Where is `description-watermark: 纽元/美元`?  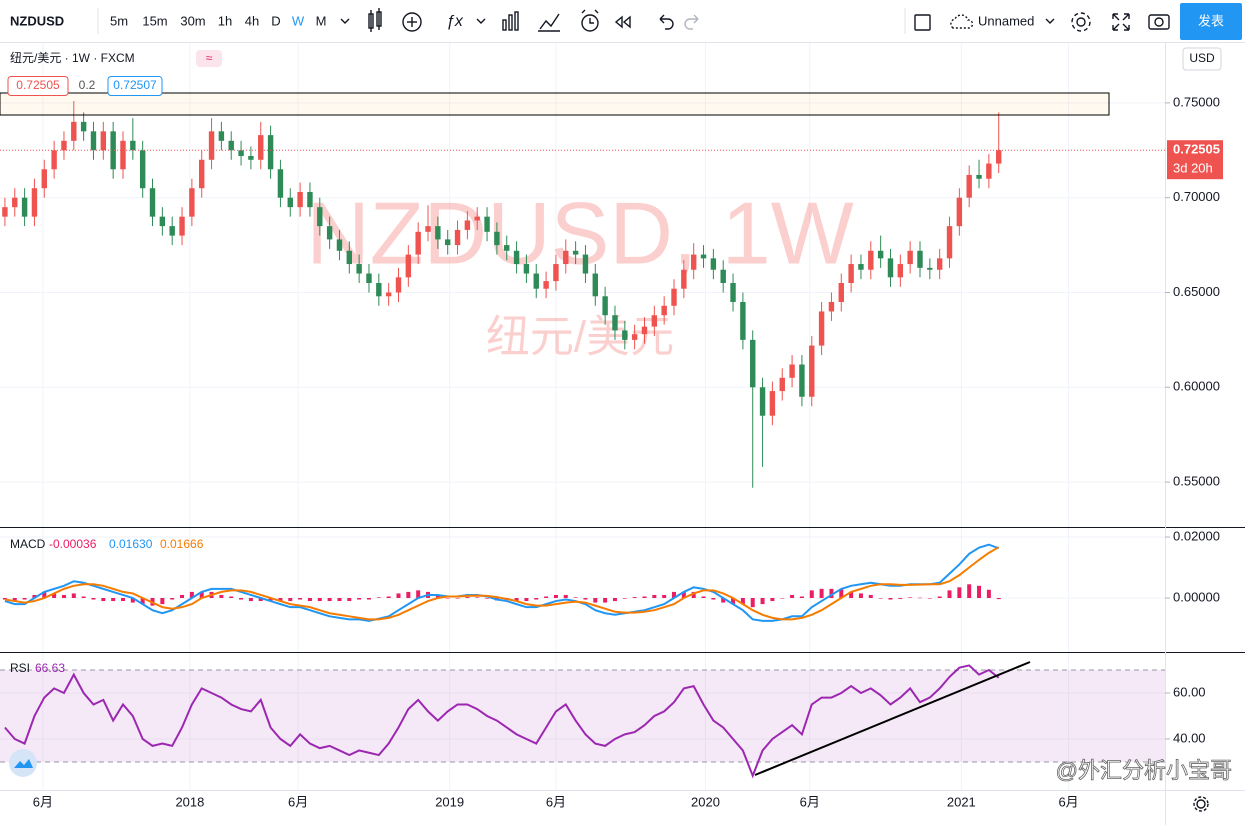 description-watermark: 纽元/美元 is located at coordinates (580, 337).